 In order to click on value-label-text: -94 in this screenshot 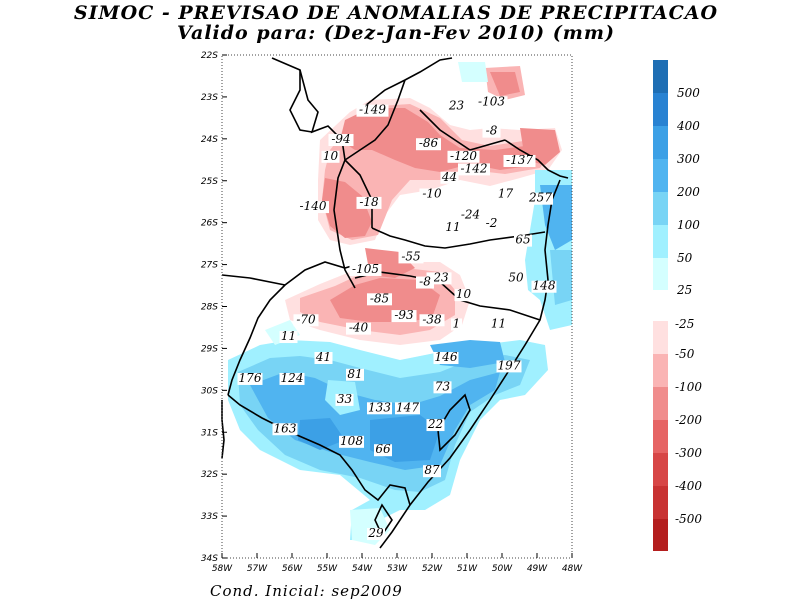, I will do `click(340, 139)`.